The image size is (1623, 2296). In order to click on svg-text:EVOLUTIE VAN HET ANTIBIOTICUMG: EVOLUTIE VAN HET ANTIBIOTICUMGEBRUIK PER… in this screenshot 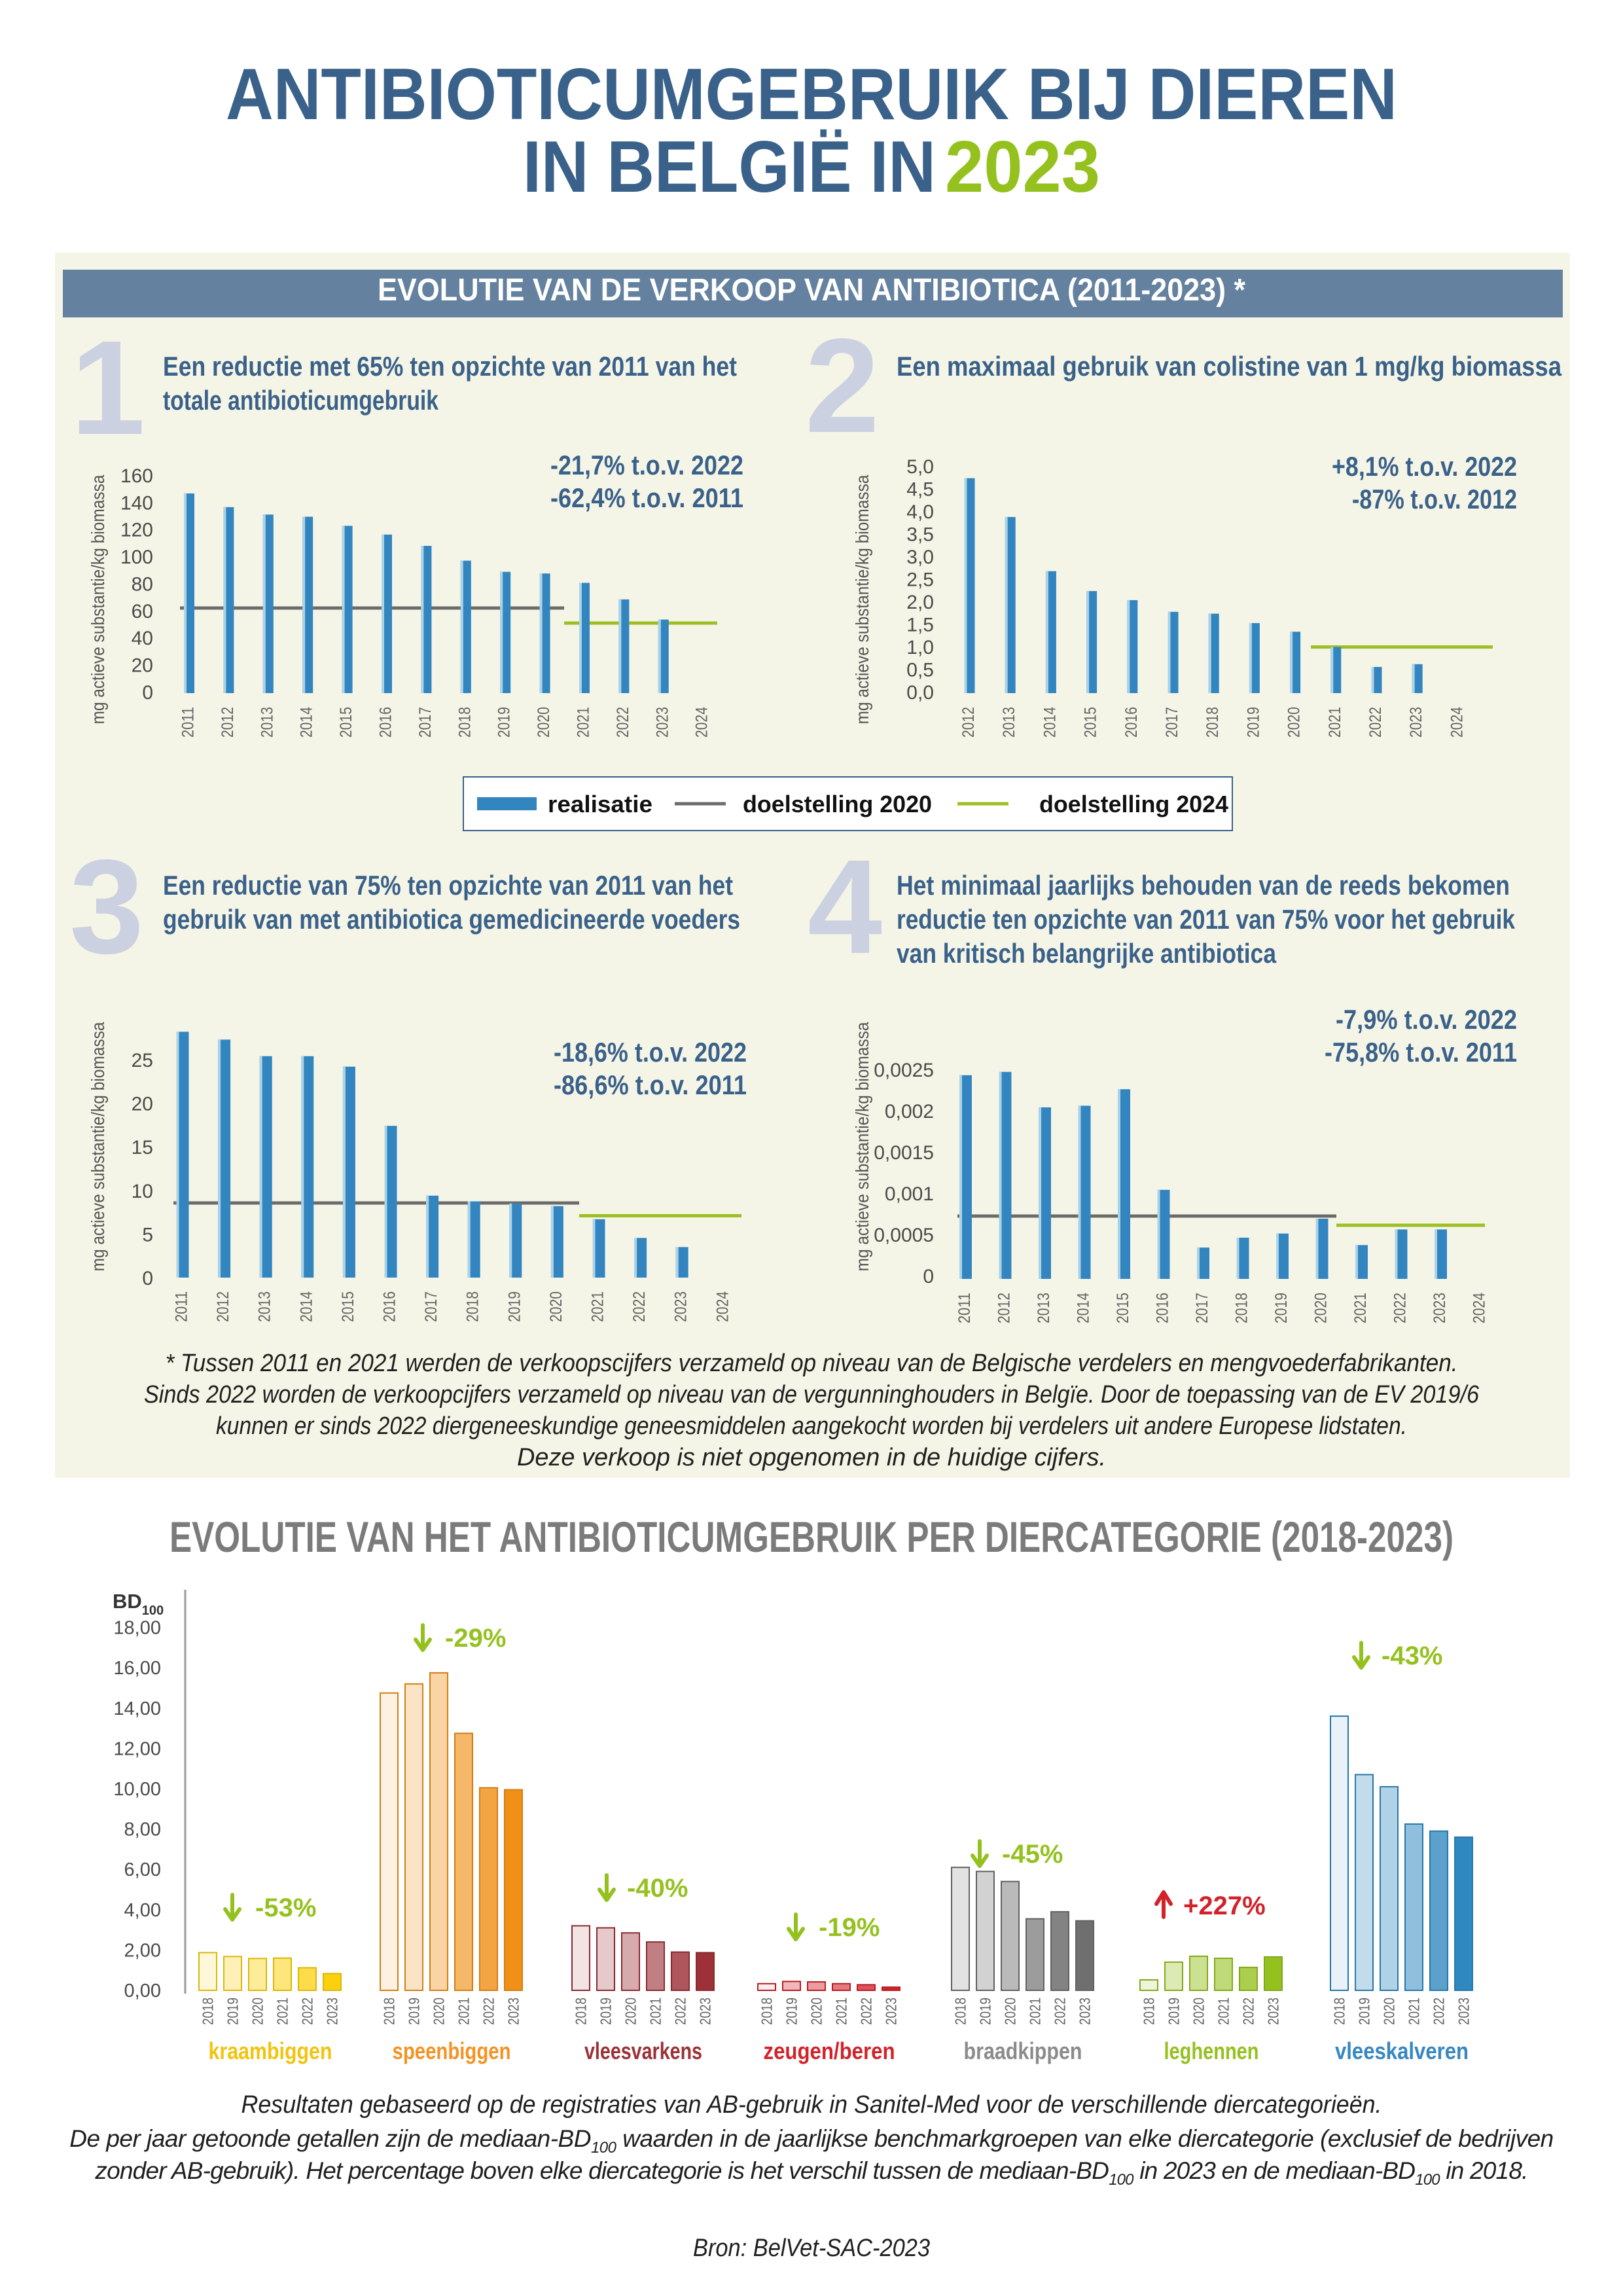, I will do `click(811, 1537)`.